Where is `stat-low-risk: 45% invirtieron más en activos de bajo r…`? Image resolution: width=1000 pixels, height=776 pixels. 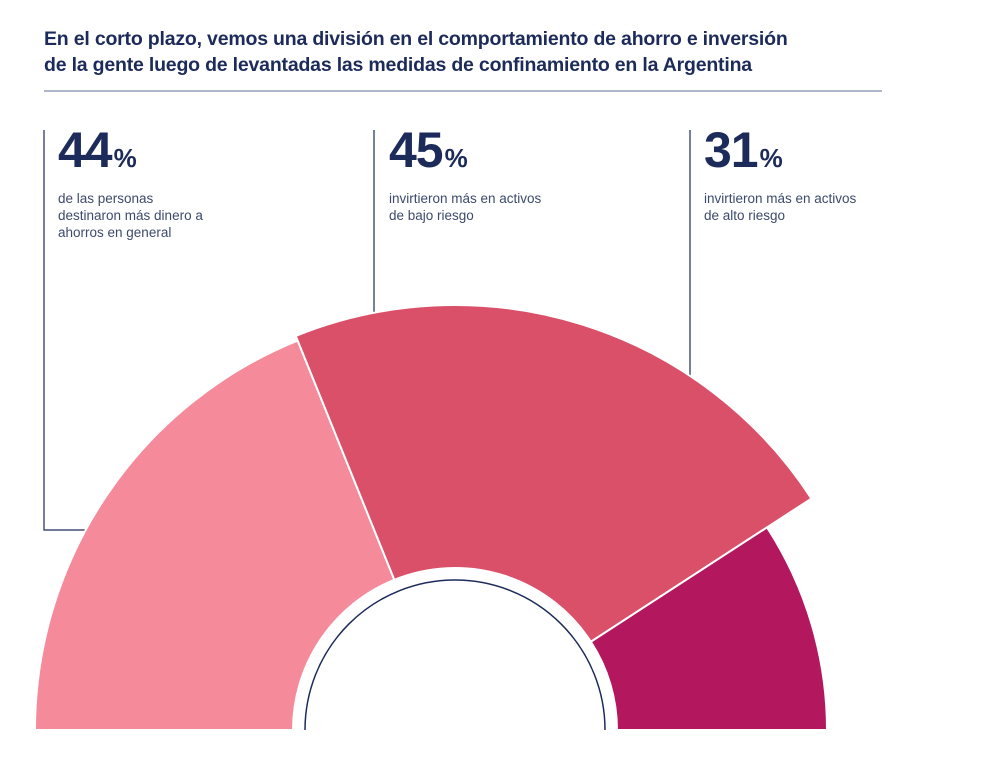
stat-low-risk: 45% invirtieron más en activos de bajo r… is located at coordinates (509, 172).